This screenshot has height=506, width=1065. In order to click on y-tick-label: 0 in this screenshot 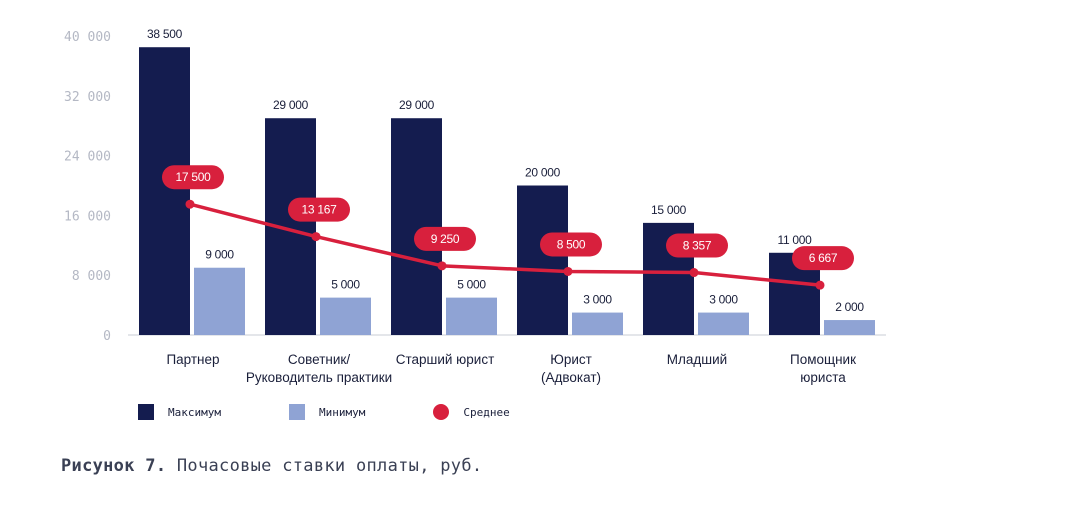, I will do `click(107, 336)`.